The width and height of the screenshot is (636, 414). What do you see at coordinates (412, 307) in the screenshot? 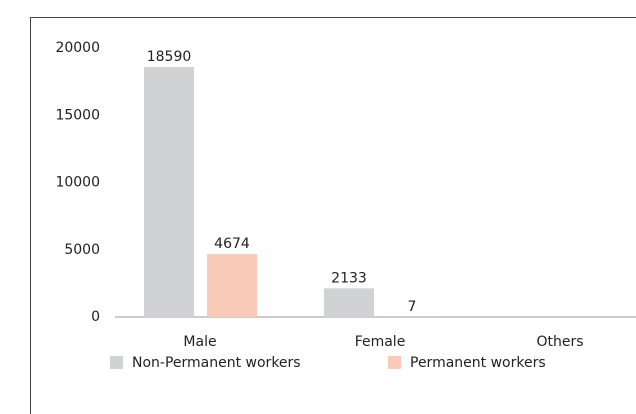
I see `value-label: 7` at bounding box center [412, 307].